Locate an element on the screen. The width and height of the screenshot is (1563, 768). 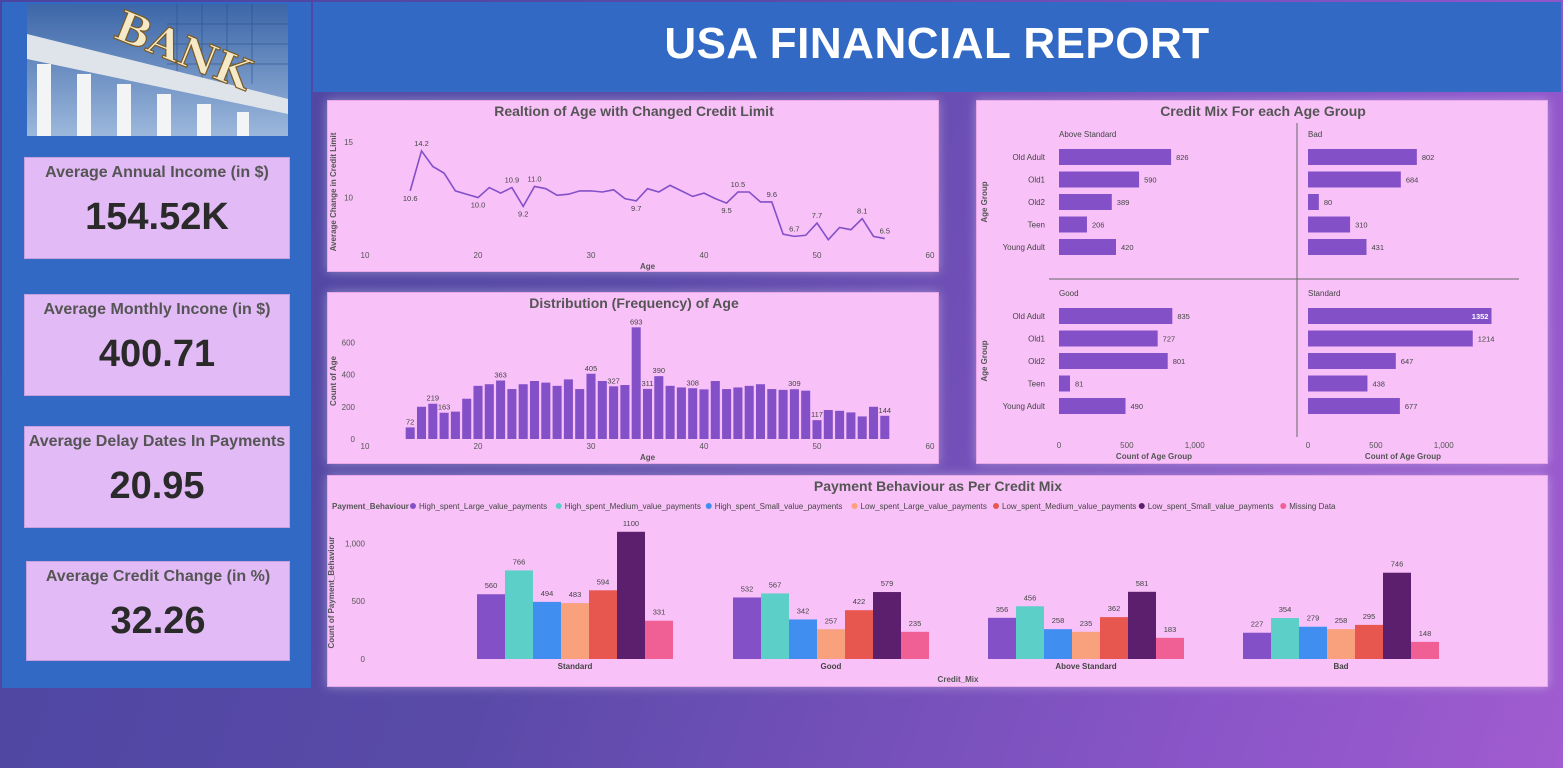
y-tick-label: 1,000 is located at coordinates (355, 543).